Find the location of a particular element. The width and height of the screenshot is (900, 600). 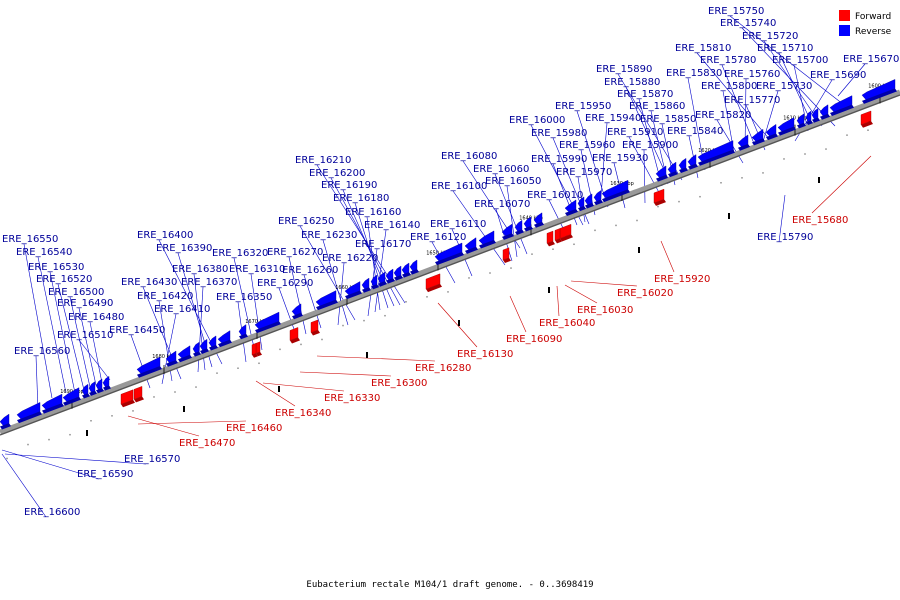

gene-label-ere-16330: ERE_16330 is located at coordinates (352, 398).